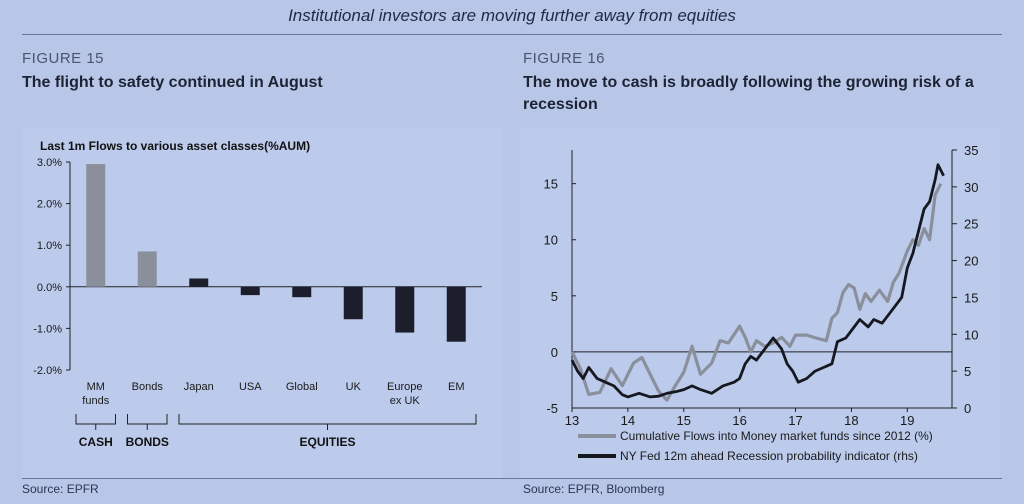 The width and height of the screenshot is (1024, 504). Describe the element at coordinates (967, 408) in the screenshot. I see `line-right-tick-label: 0` at that location.